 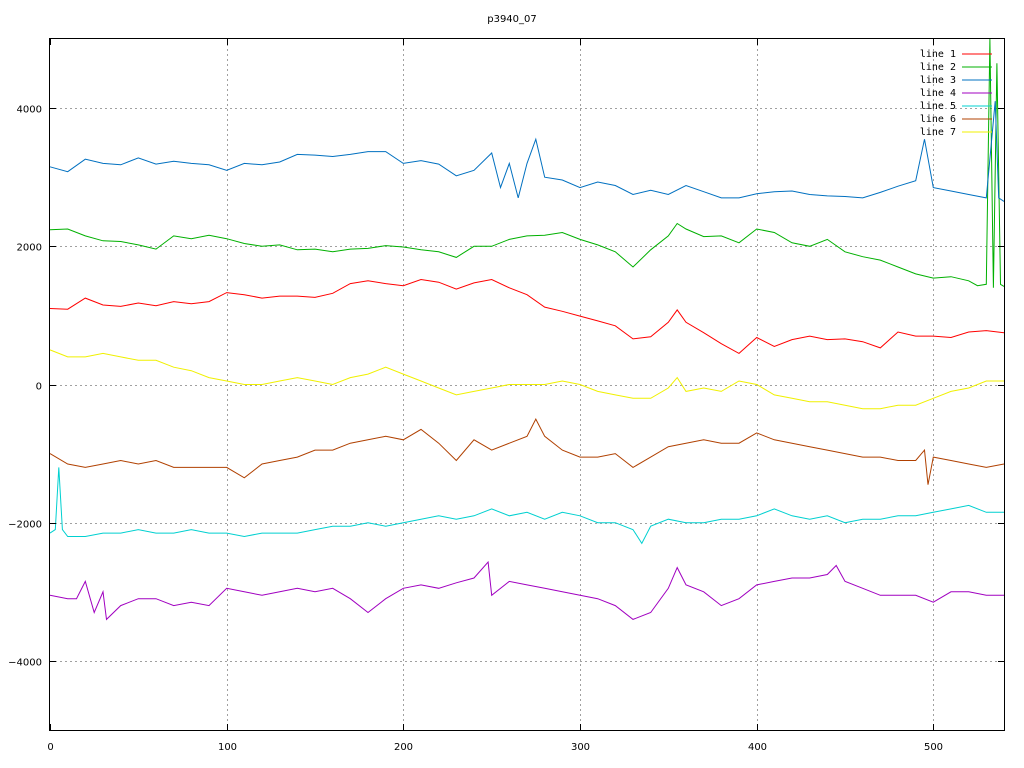 I want to click on legend-label: line 7, so click(x=938, y=132).